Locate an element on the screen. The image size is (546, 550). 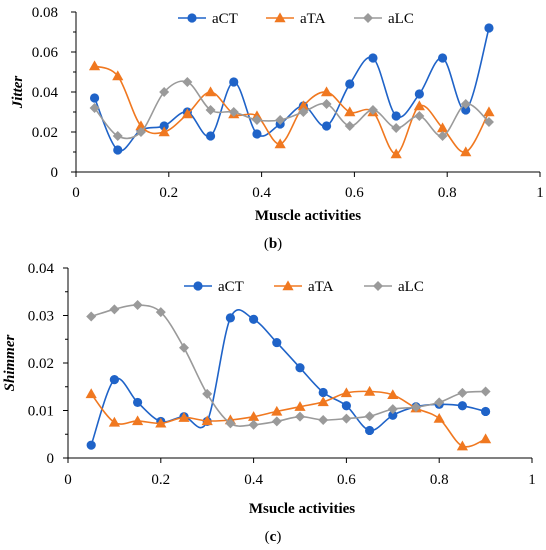
y-tick-label: 0 is located at coordinates (51, 459).